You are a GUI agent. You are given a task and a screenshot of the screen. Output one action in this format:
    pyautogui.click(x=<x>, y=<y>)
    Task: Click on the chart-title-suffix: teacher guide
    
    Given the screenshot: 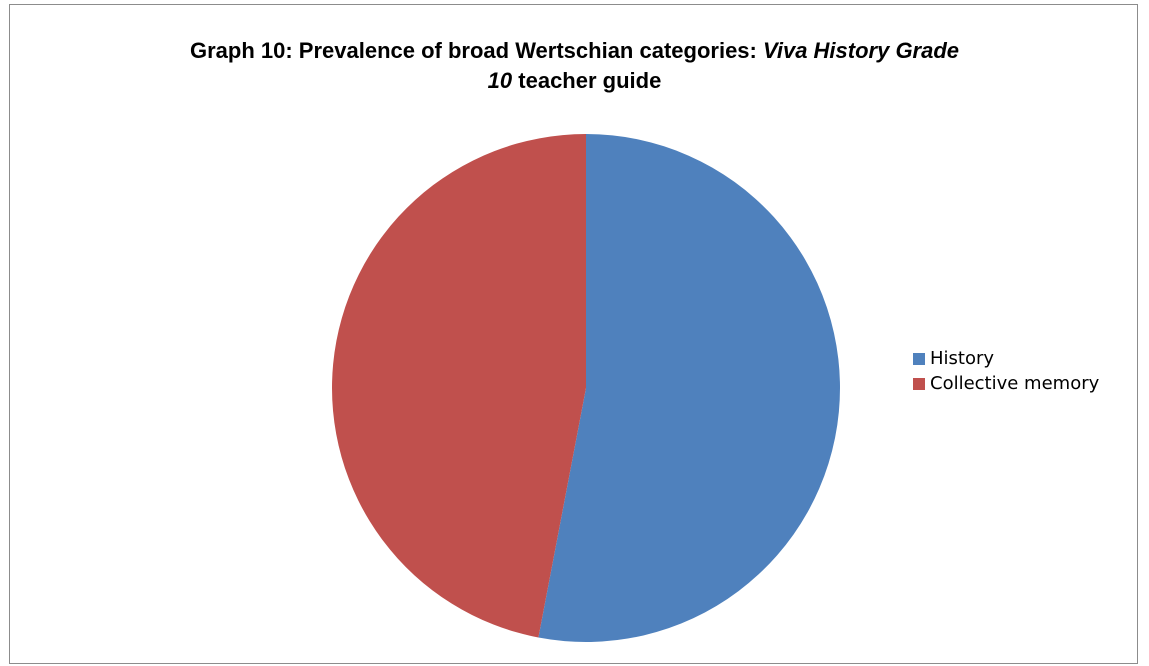 What is the action you would take?
    pyautogui.click(x=587, y=80)
    